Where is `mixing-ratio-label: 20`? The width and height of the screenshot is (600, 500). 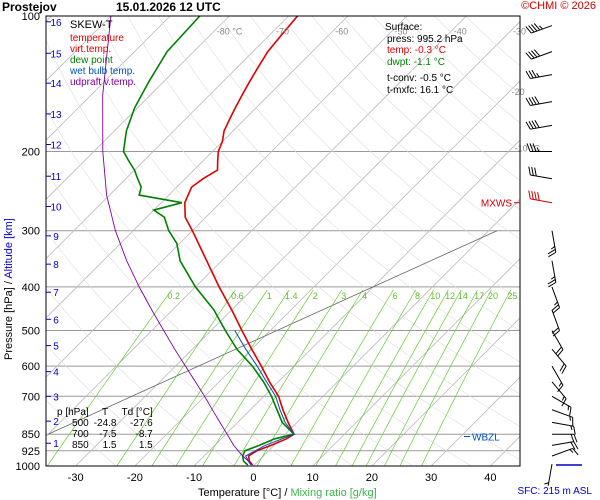 mixing-ratio-label: 20 is located at coordinates (493, 296).